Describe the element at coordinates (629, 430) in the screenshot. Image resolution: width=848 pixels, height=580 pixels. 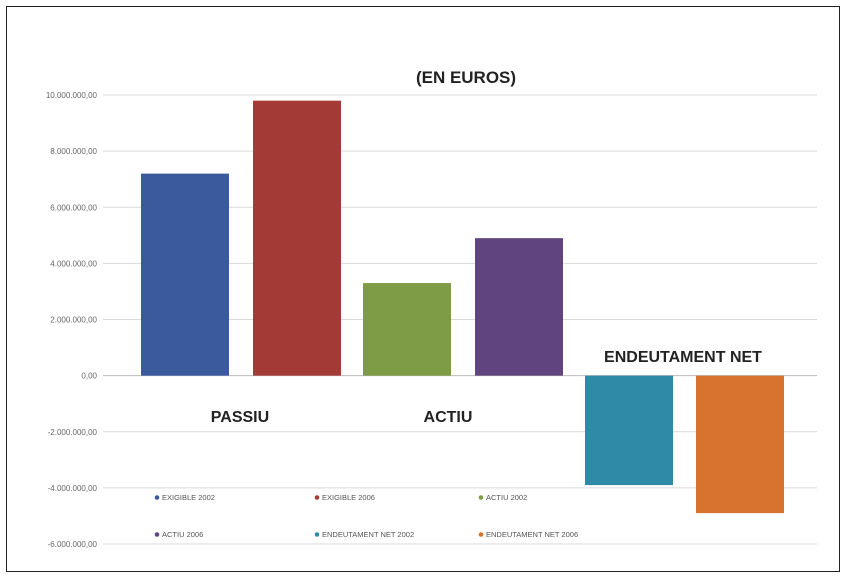
I see `bar-endeutament-net-2002` at that location.